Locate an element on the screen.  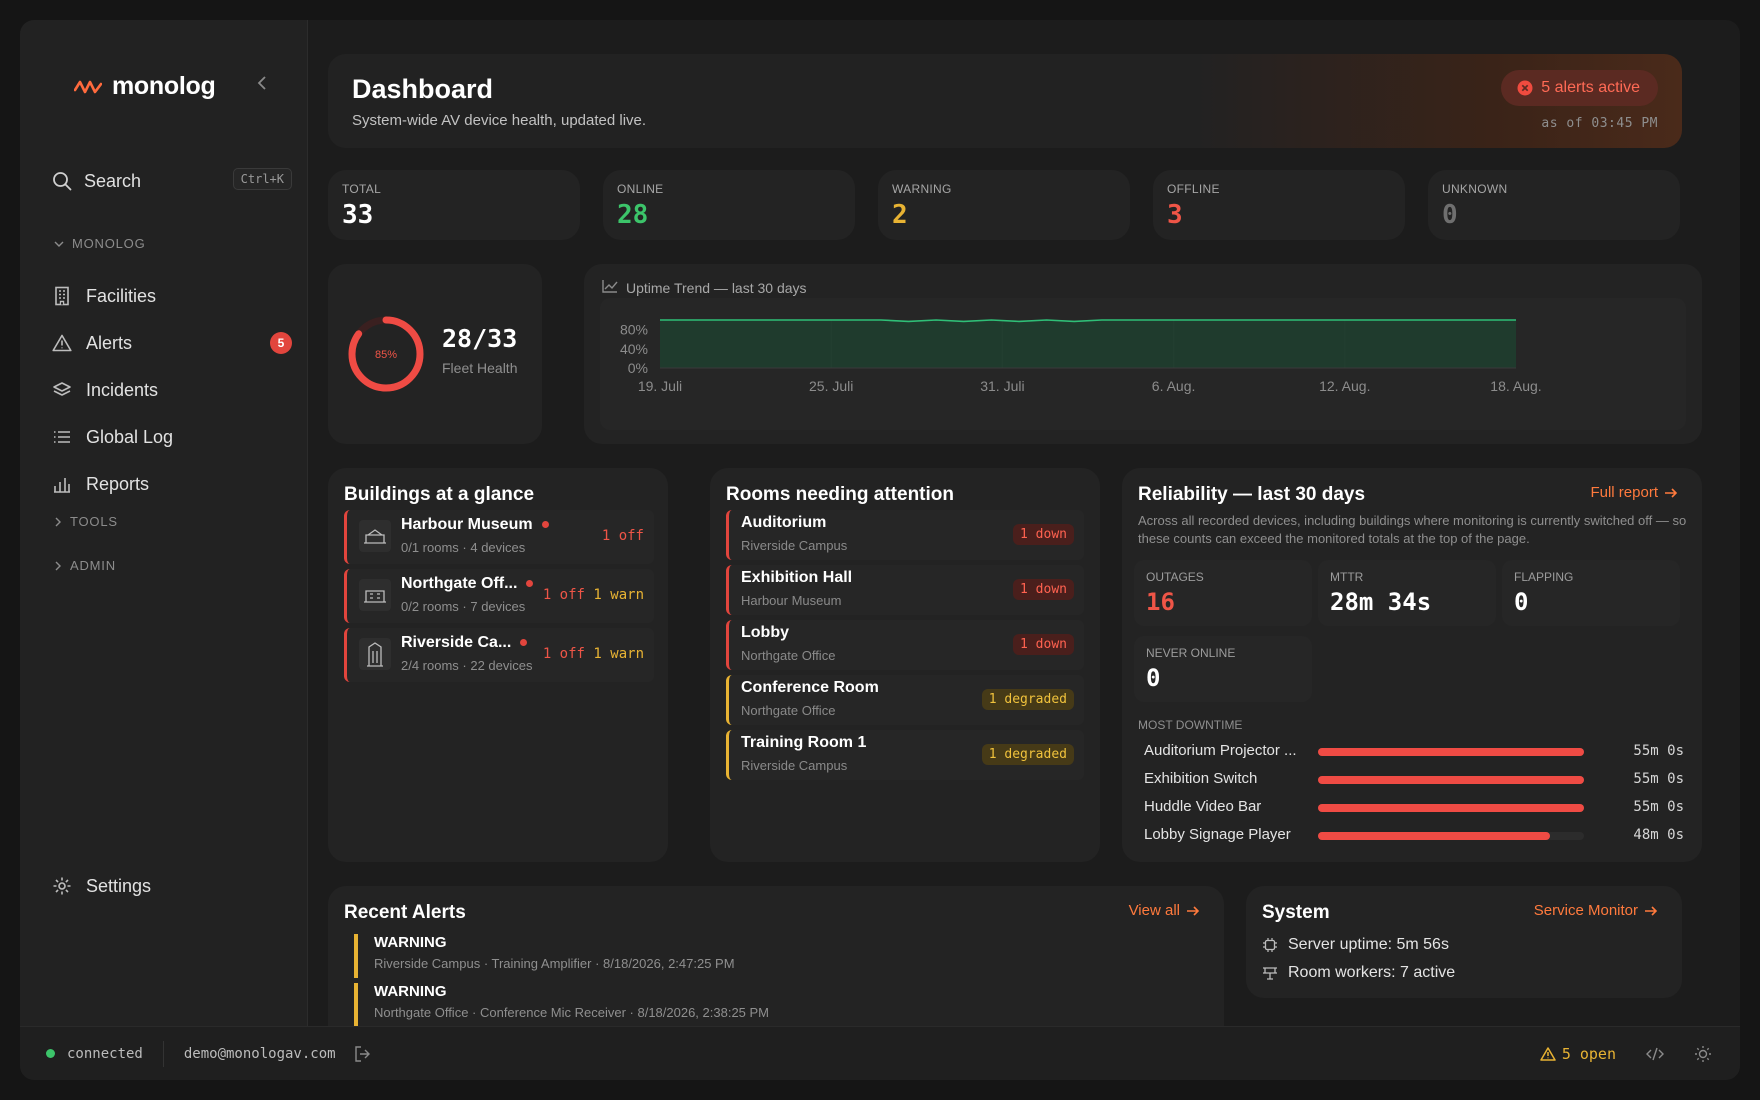
device-name: Lobby Signage Player is located at coordinates (1217, 834).